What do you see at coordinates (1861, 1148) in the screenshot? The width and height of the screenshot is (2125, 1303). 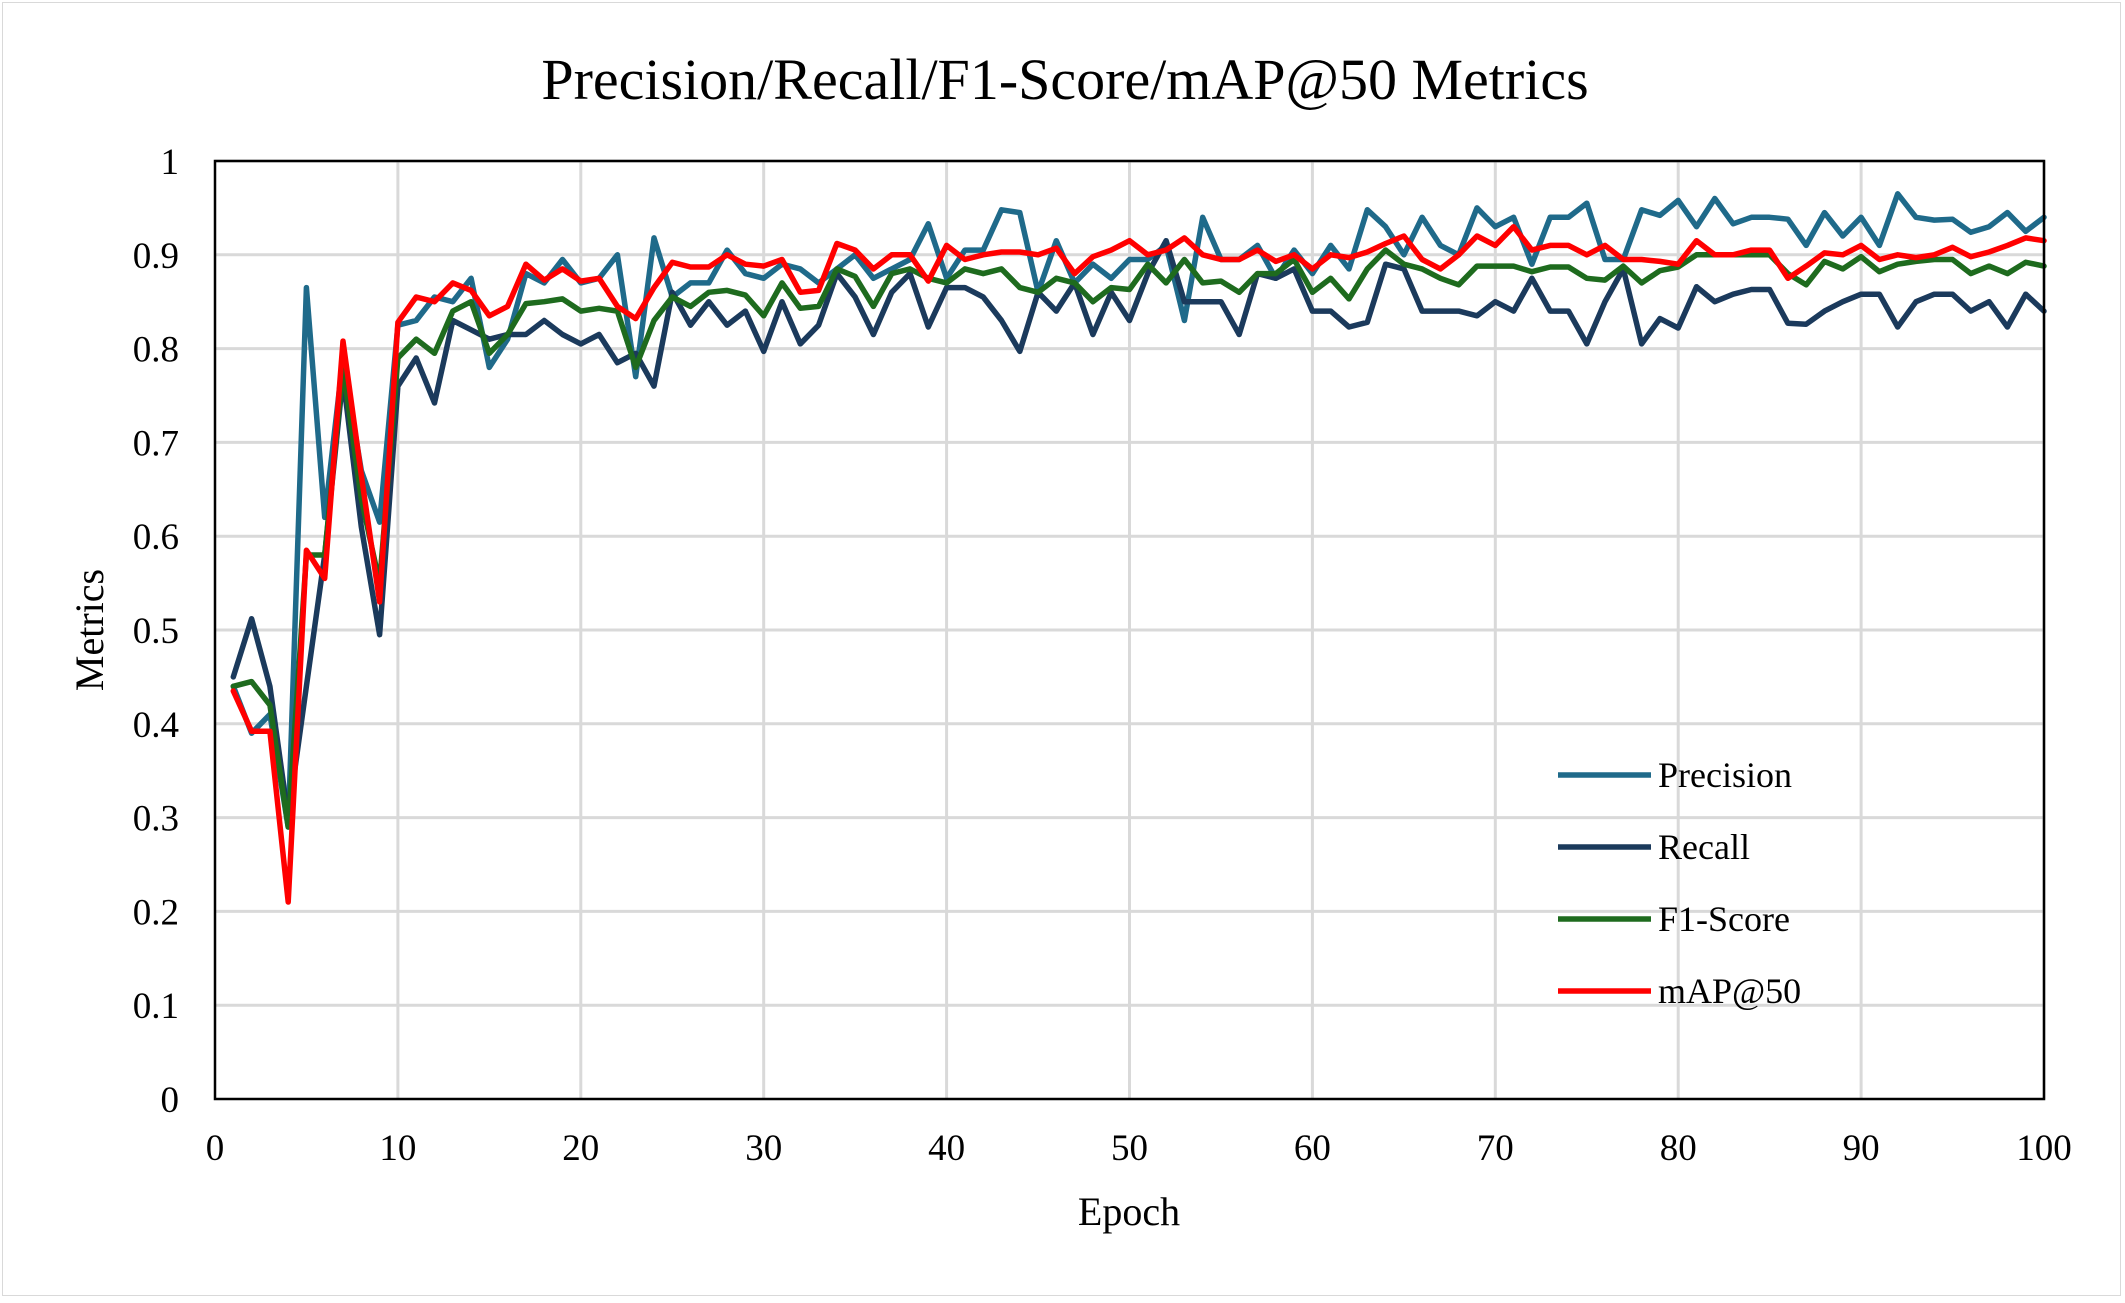 I see `x-tick-label: 90` at bounding box center [1861, 1148].